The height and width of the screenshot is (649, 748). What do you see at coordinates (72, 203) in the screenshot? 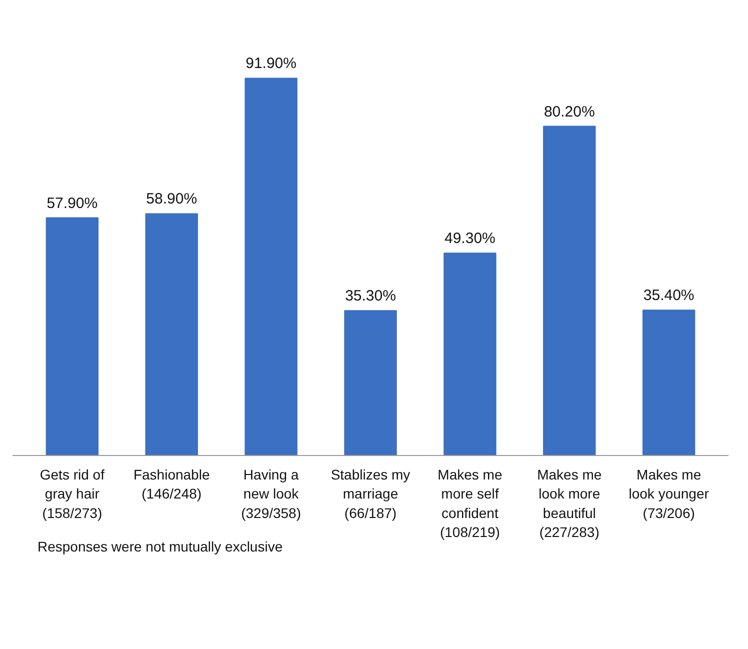
I see `data-label: 57.90%` at bounding box center [72, 203].